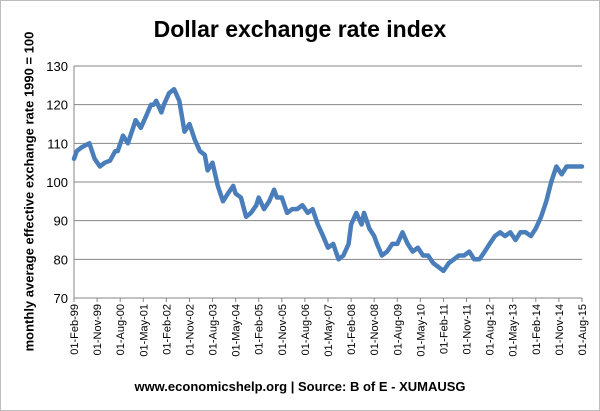  I want to click on x-tick-label: 01-Aug-03, so click(214, 329).